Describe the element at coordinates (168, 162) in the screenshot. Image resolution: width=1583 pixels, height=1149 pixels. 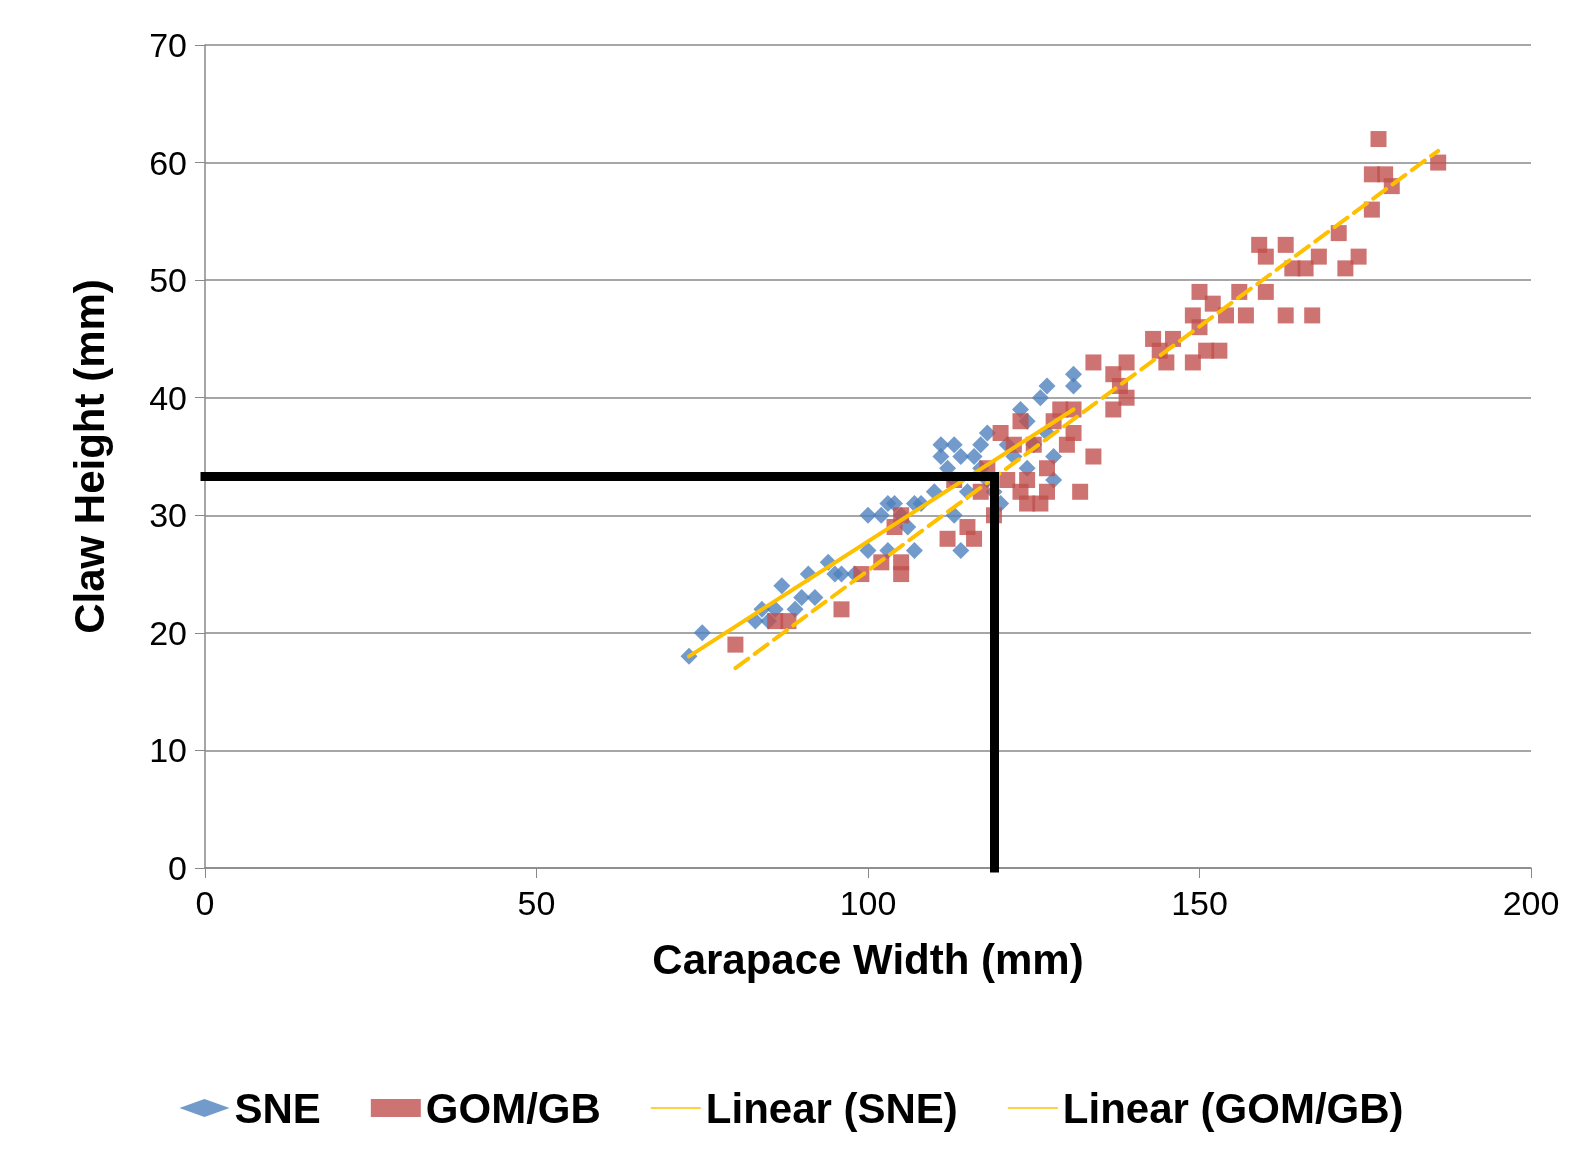
I see `y-tick-label: 60` at that location.